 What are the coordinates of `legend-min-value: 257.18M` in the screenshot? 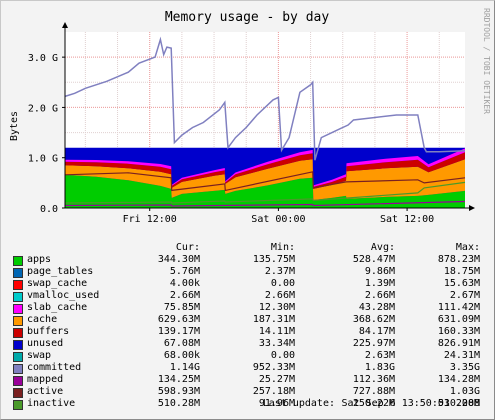 It's located at (273, 391).